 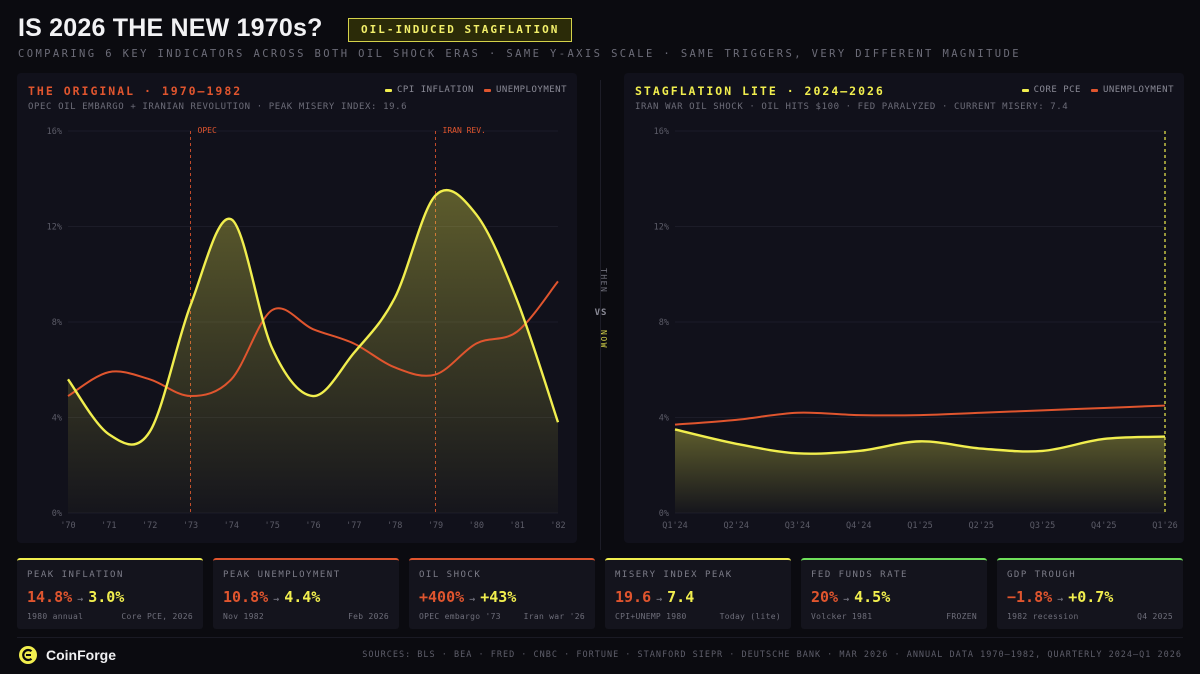 I want to click on chart-legend: CORE PCE UNEMPLOYMENT, so click(x=1097, y=90).